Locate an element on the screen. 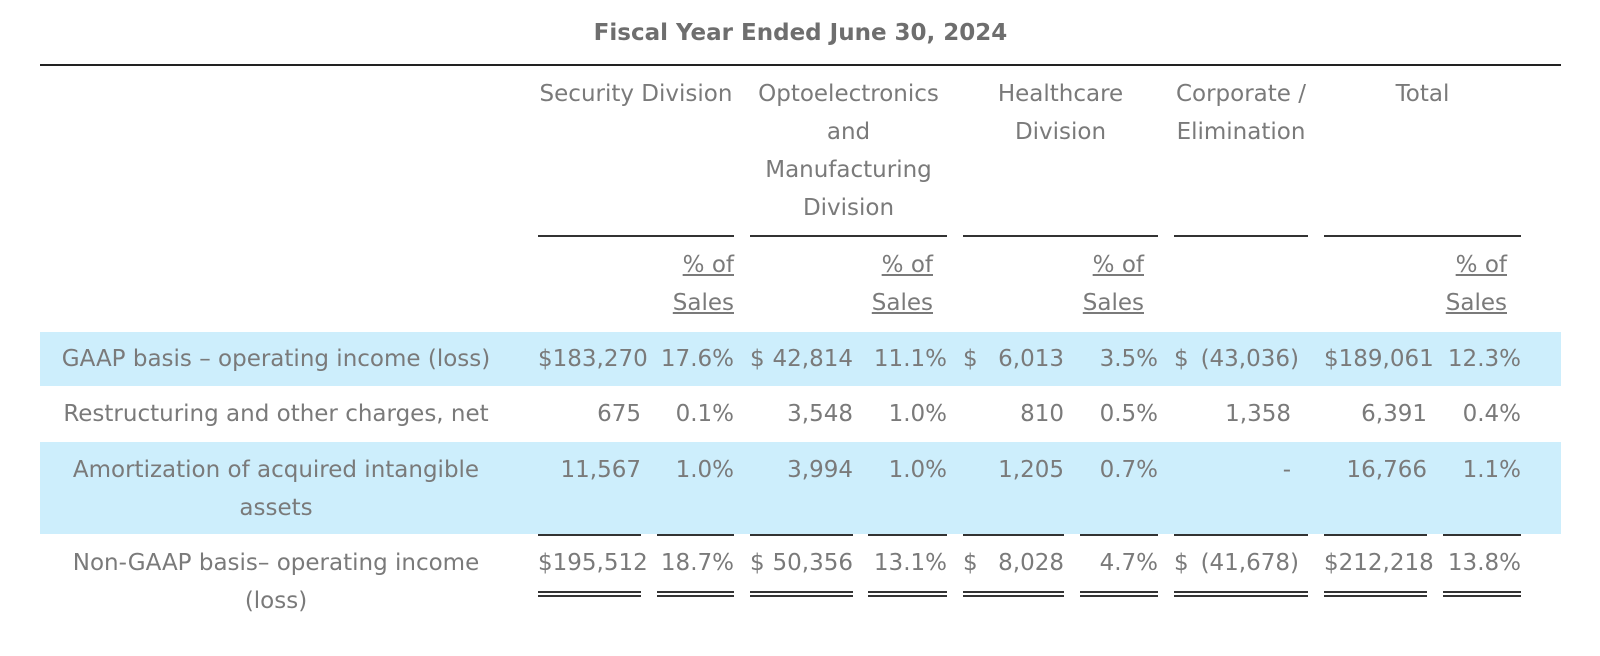  cell-security-value: $195,512 is located at coordinates (593, 563).